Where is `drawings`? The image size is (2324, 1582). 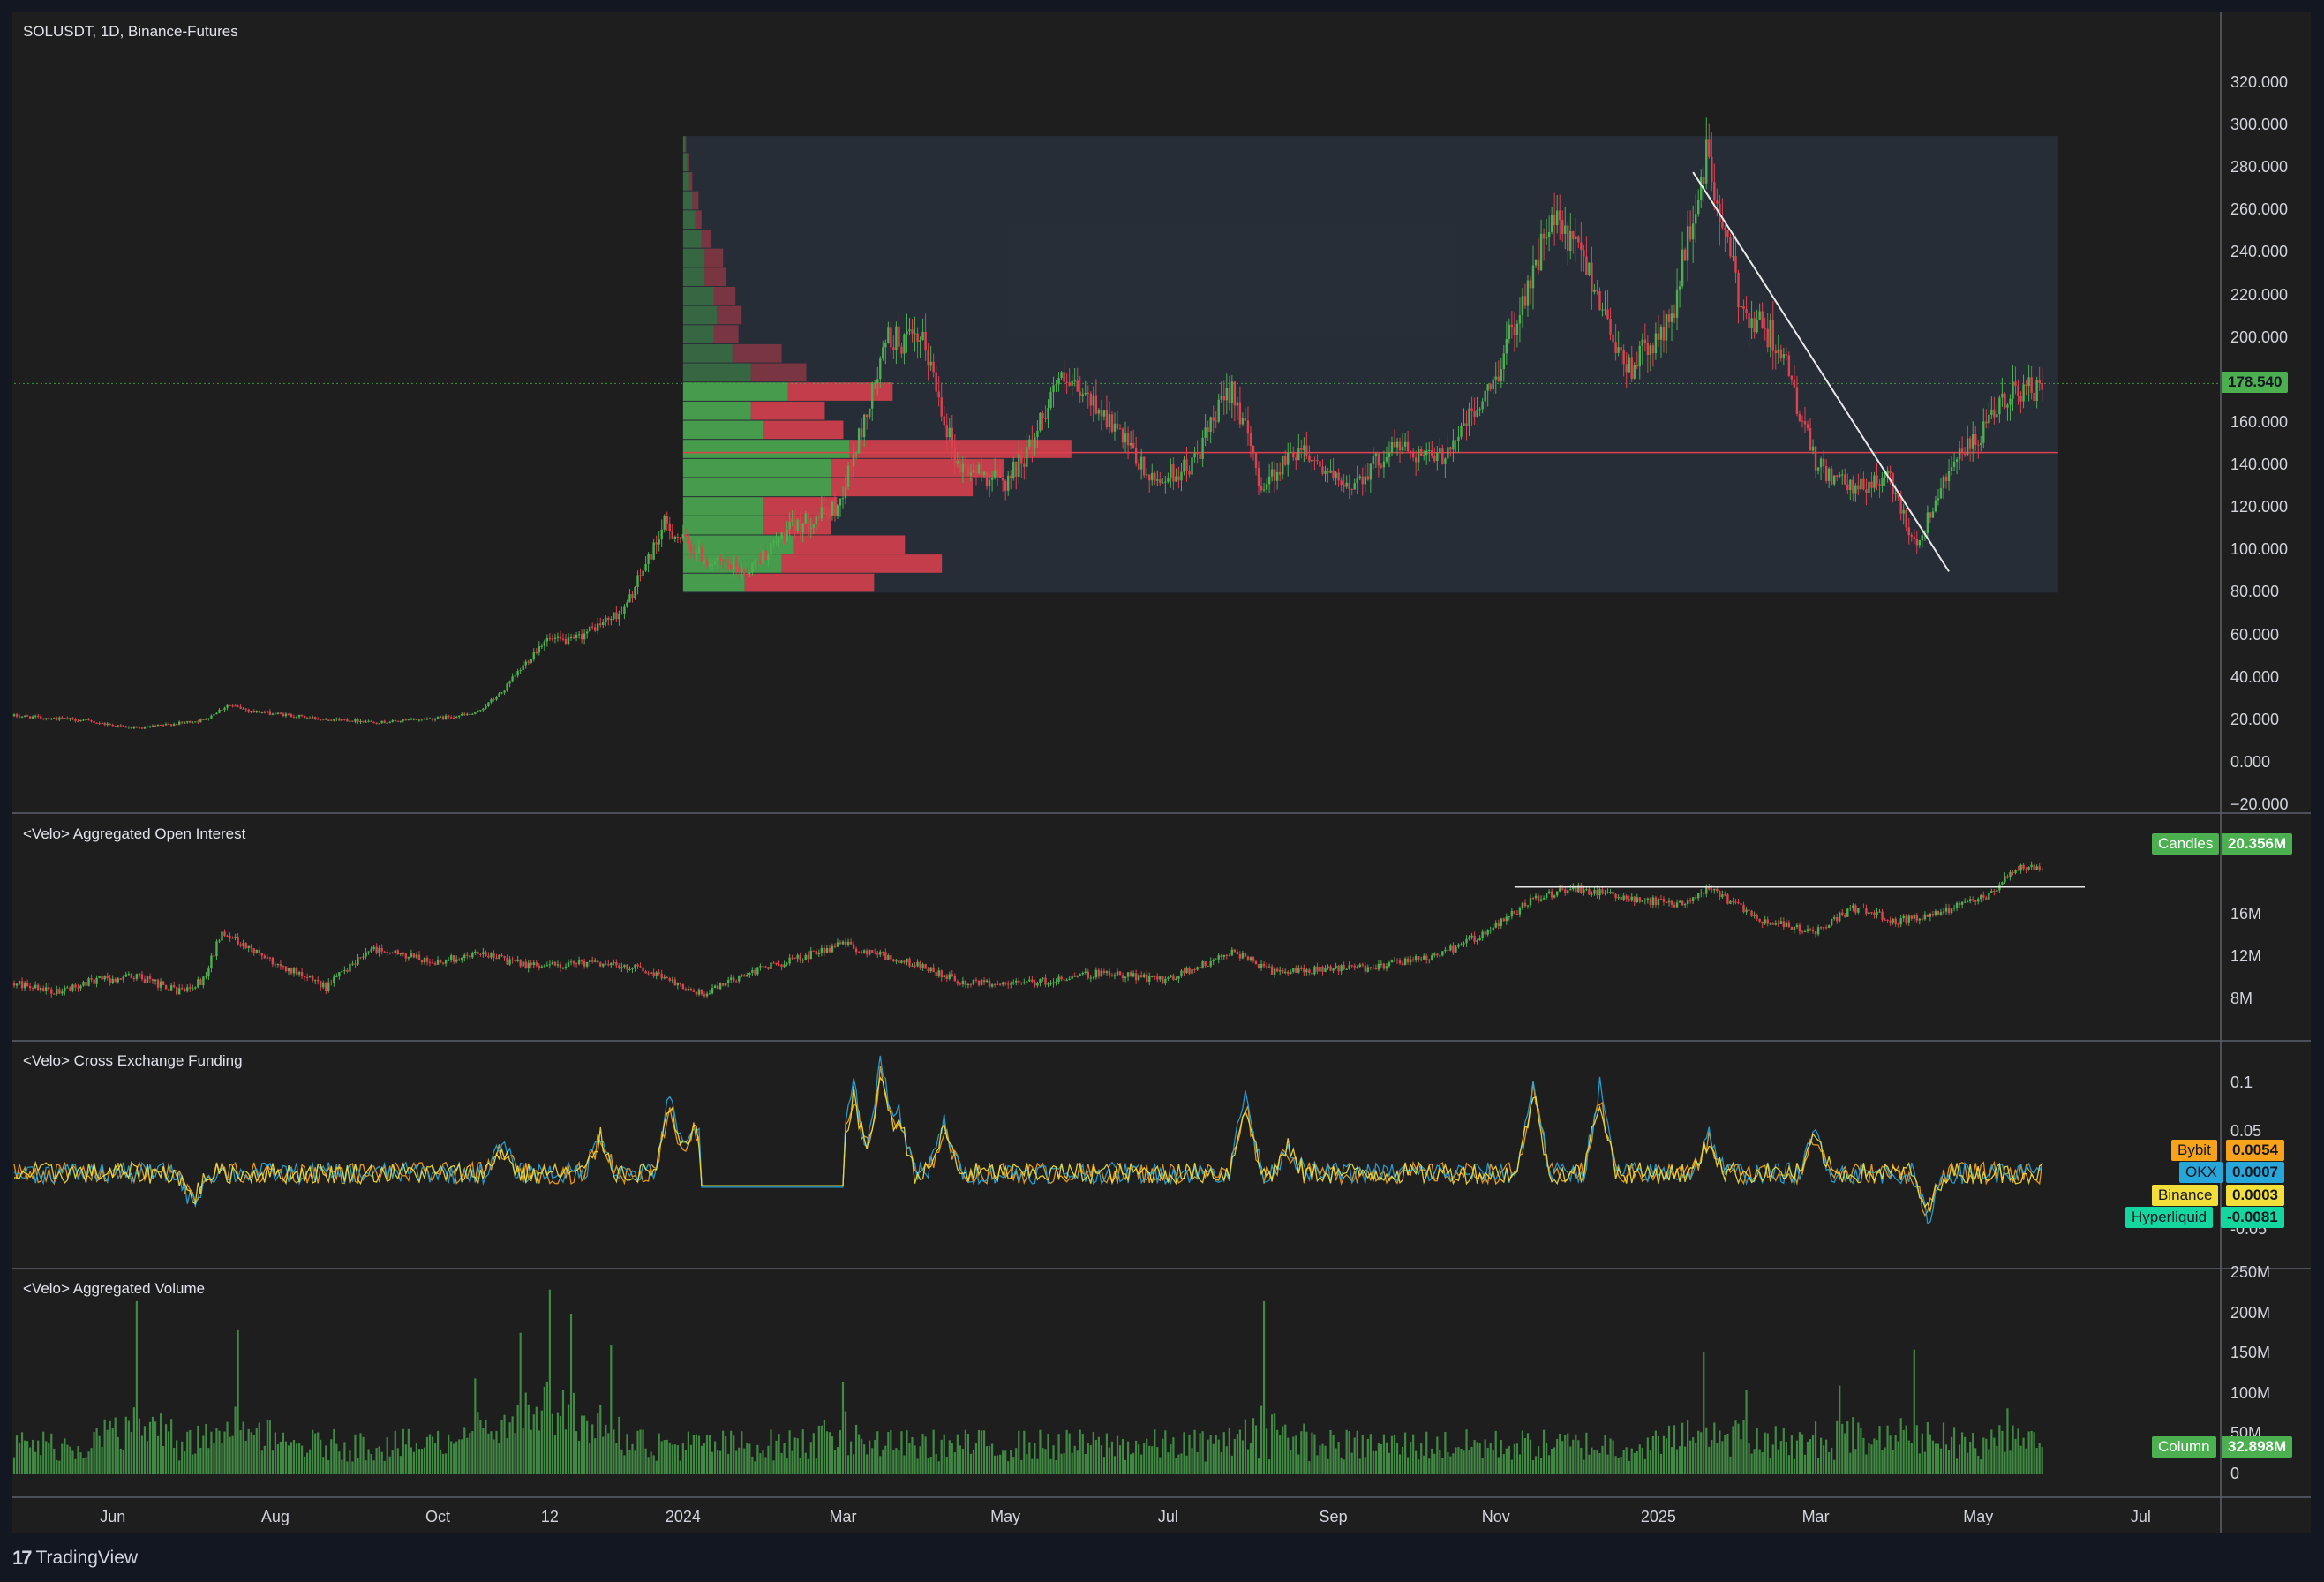 drawings is located at coordinates (1800, 529).